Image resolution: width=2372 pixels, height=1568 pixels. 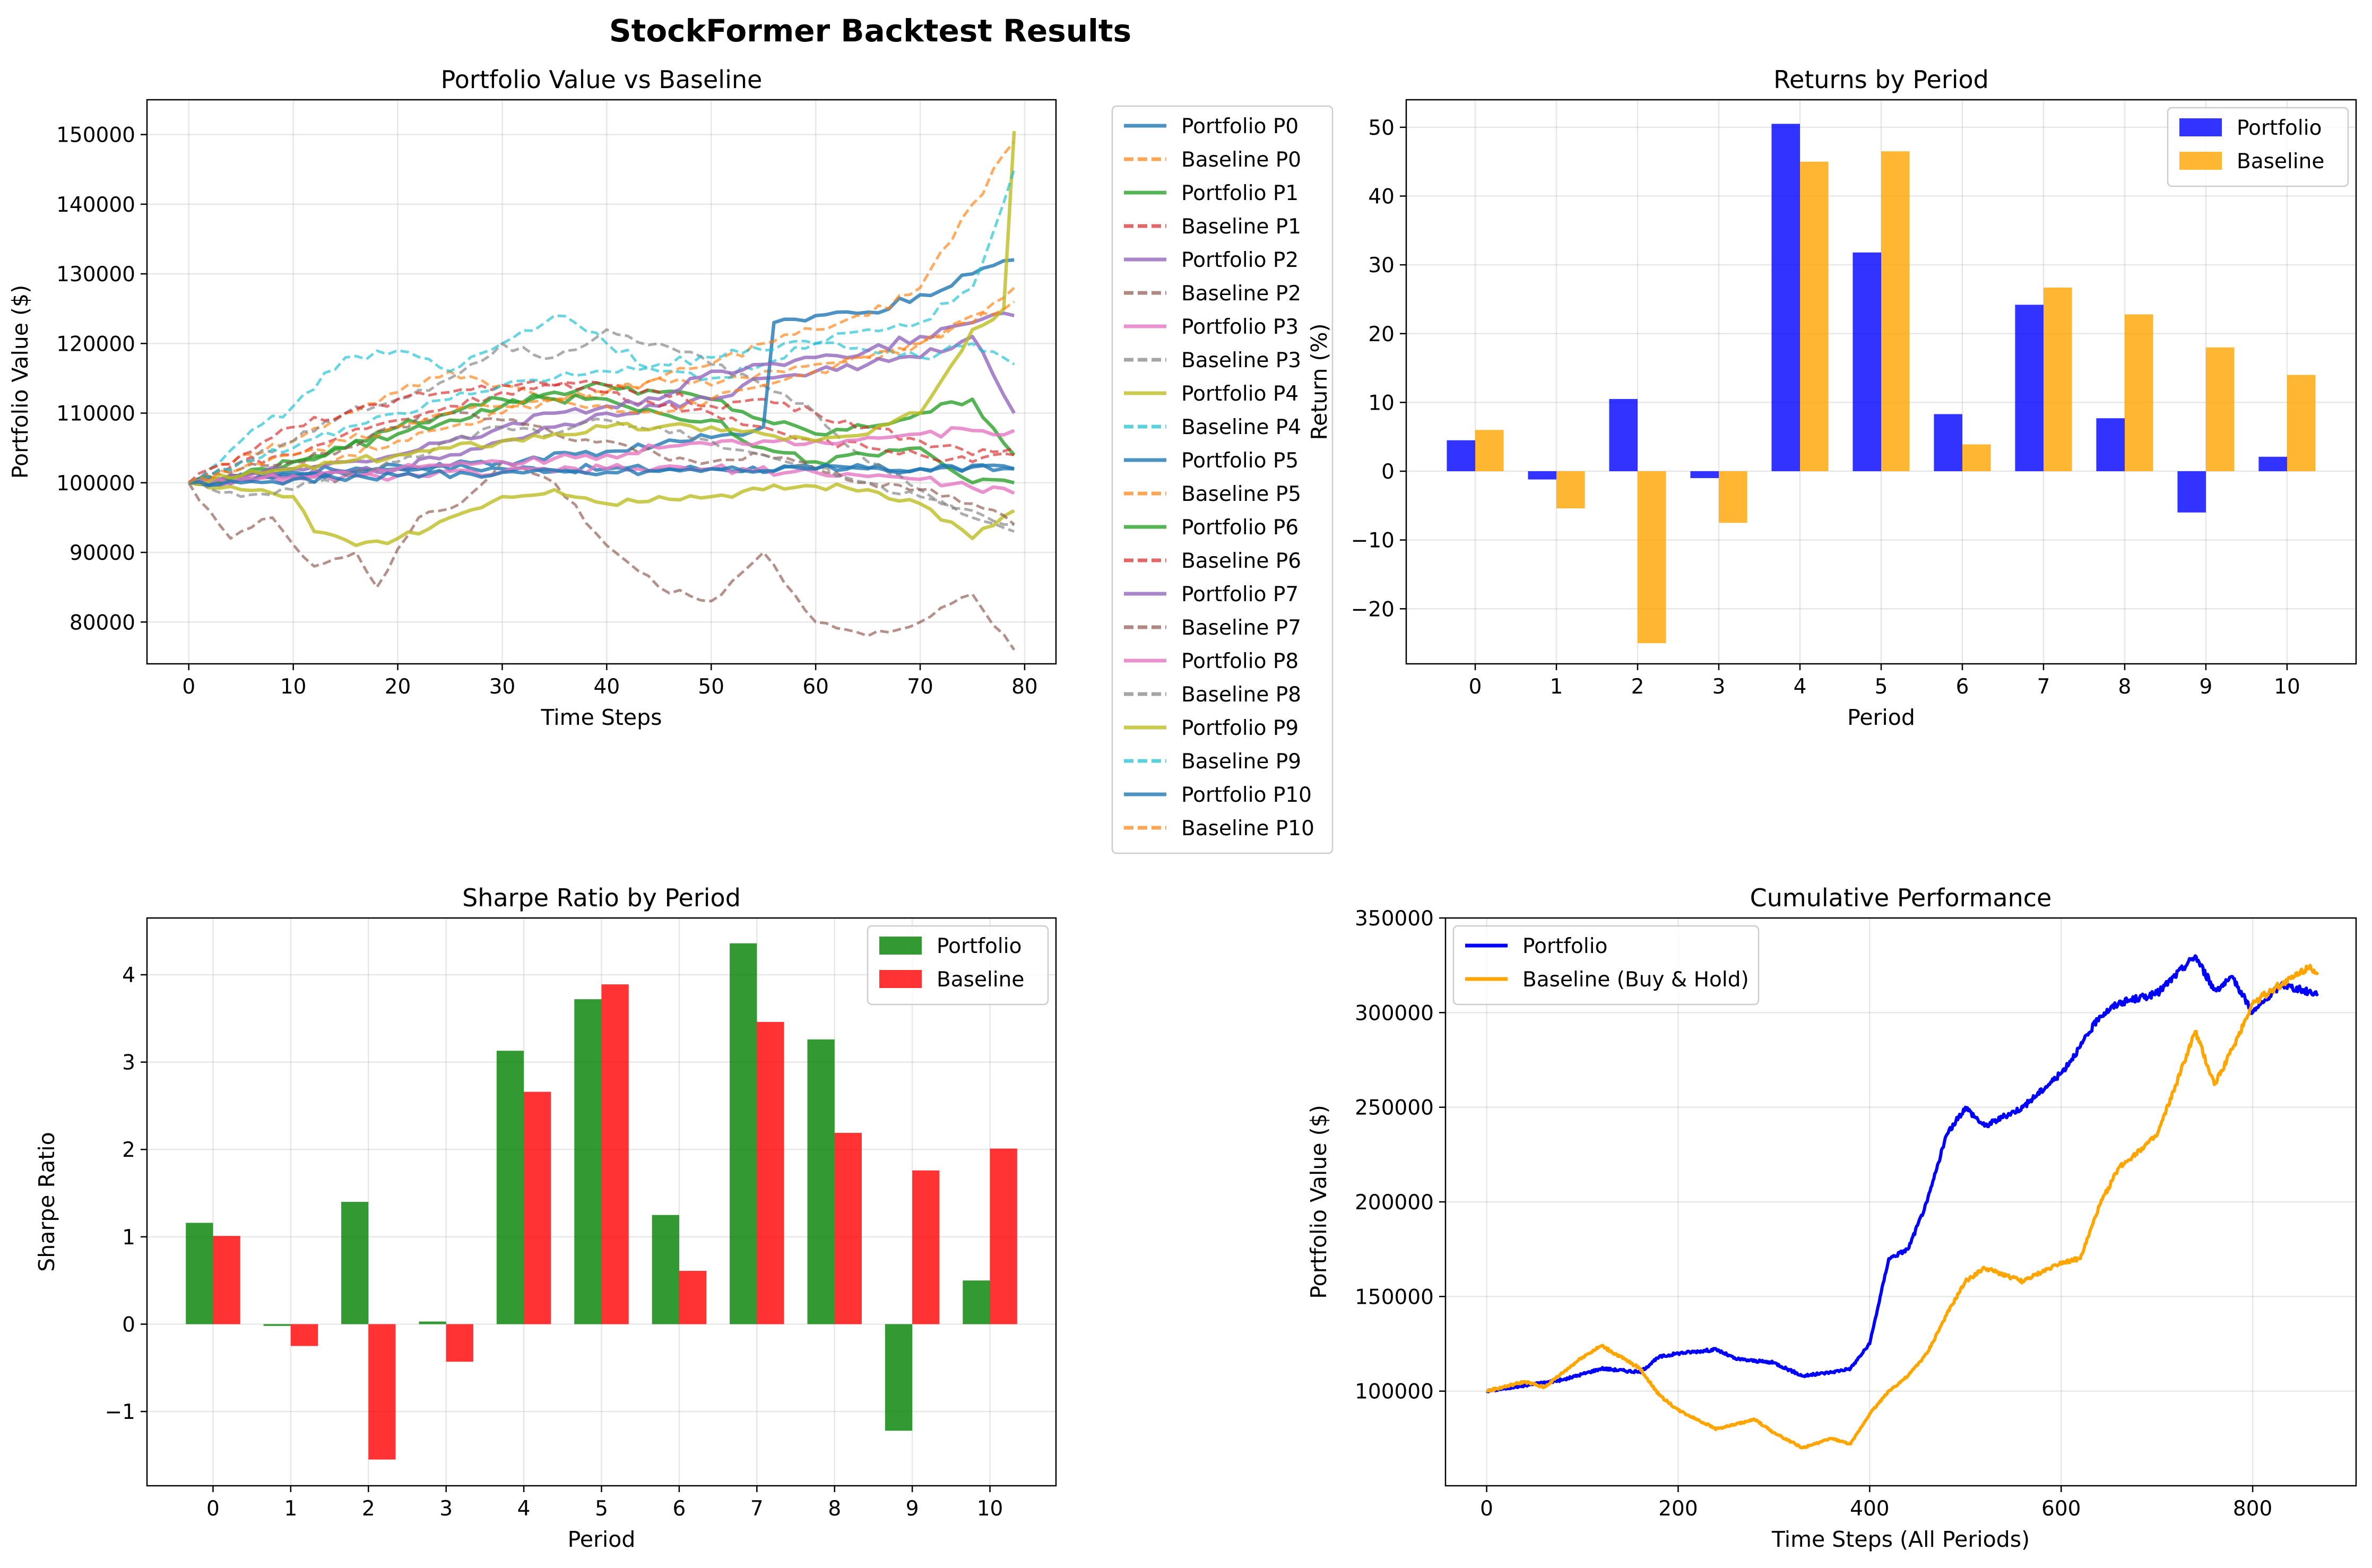 What do you see at coordinates (1901, 897) in the screenshot?
I see `chart-title: Cumulative Performance` at bounding box center [1901, 897].